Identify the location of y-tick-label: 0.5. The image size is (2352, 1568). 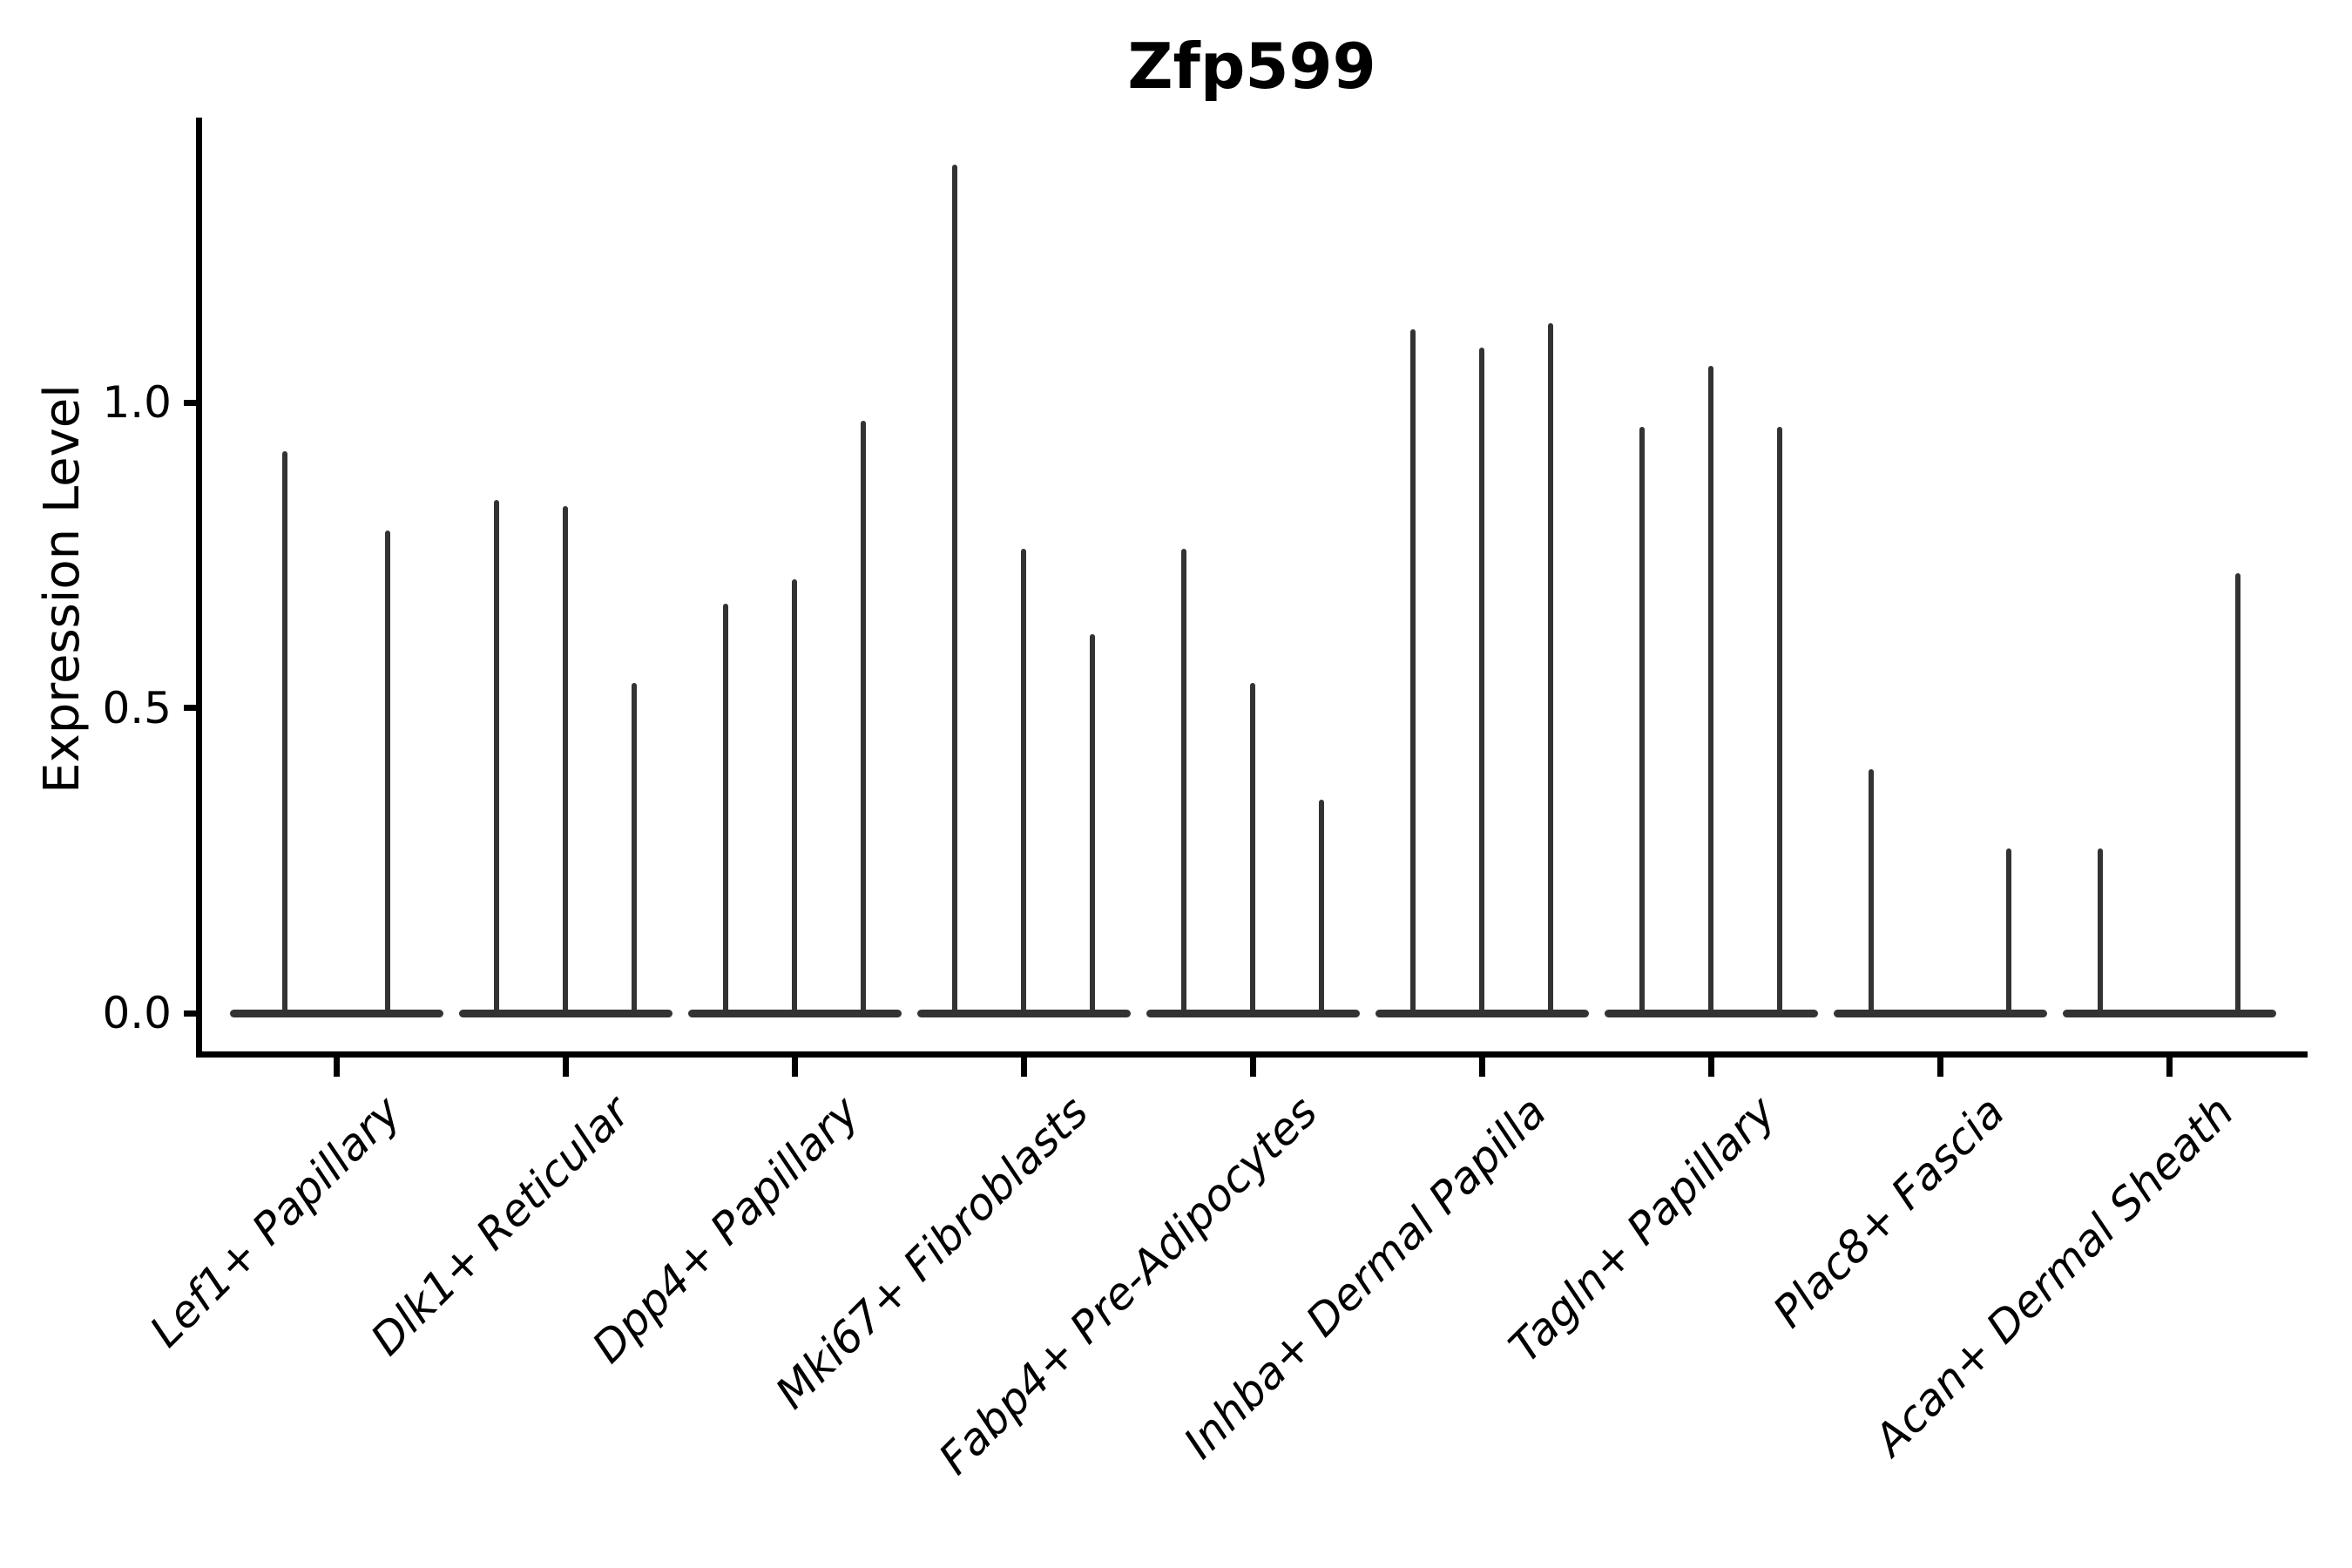
(137, 707).